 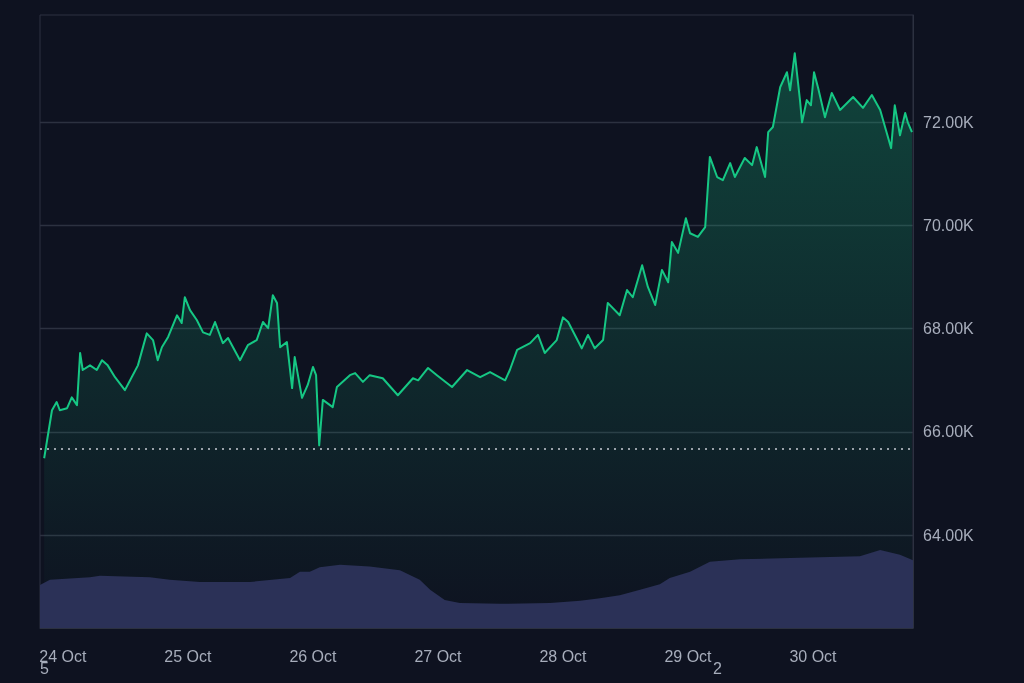 I want to click on x-tick-label: 25 Oct, so click(x=188, y=656).